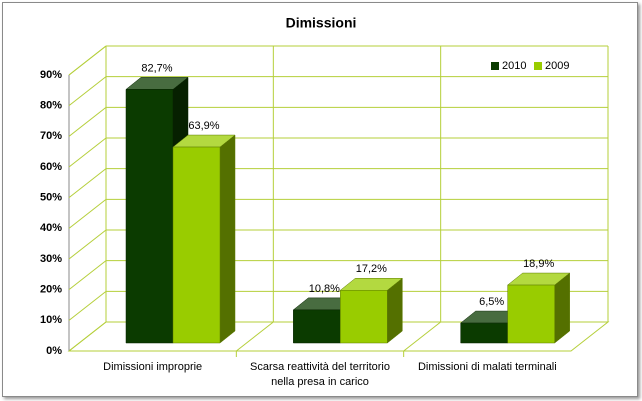 This screenshot has height=401, width=642. I want to click on y-tick-label: 70%, so click(51, 136).